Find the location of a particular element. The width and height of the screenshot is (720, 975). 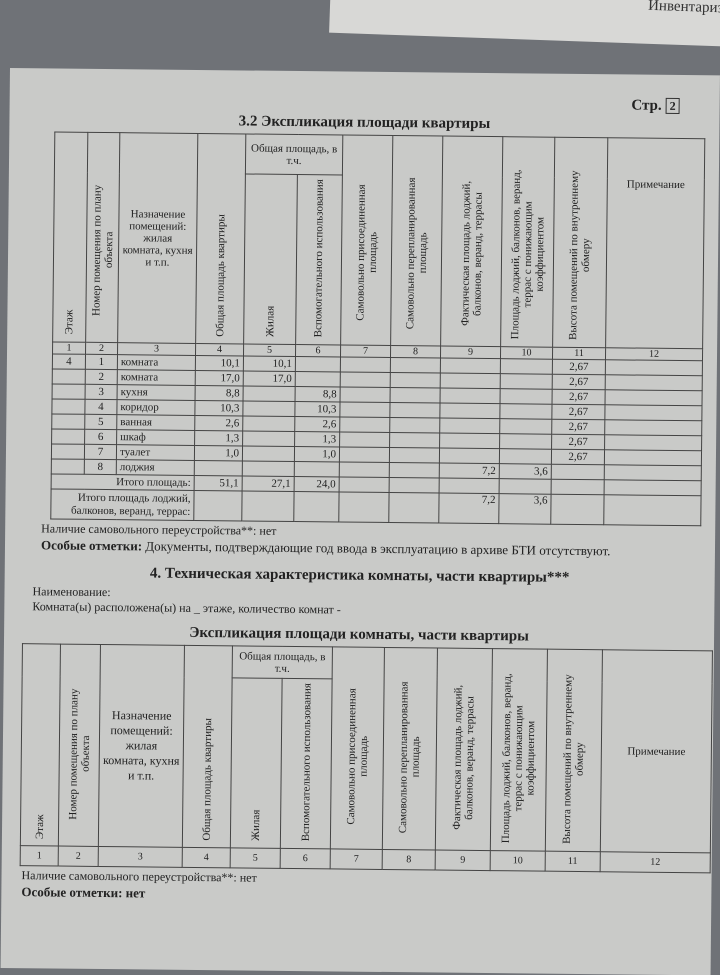

loggia-total-actual: 7,2 is located at coordinates (469, 508).